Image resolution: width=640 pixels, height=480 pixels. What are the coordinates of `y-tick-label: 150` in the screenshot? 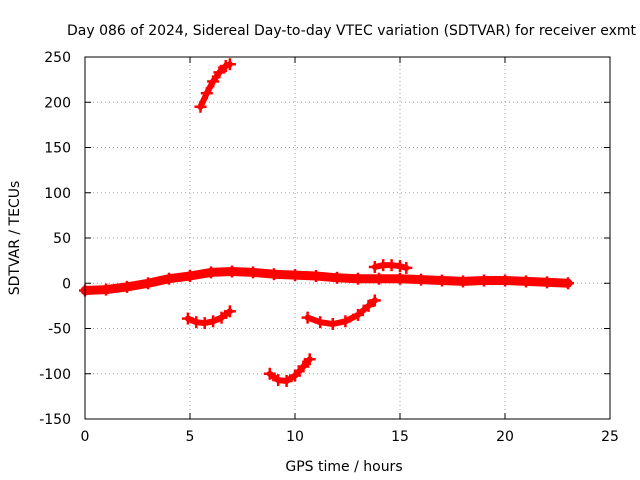 It's located at (57, 149).